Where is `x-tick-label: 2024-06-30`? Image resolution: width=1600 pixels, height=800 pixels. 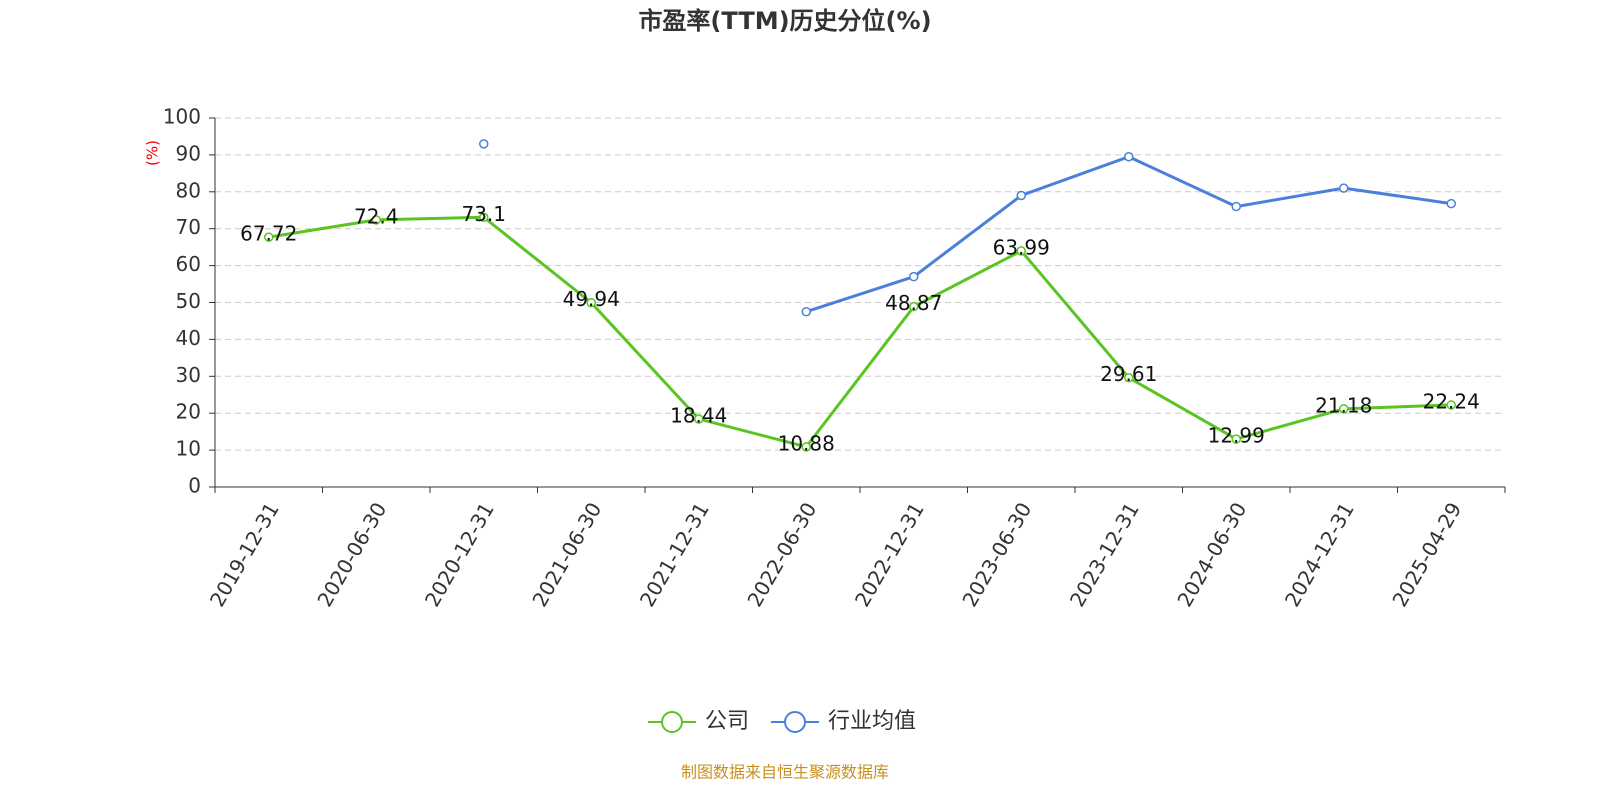
x-tick-label: 2024-06-30 is located at coordinates (1211, 554).